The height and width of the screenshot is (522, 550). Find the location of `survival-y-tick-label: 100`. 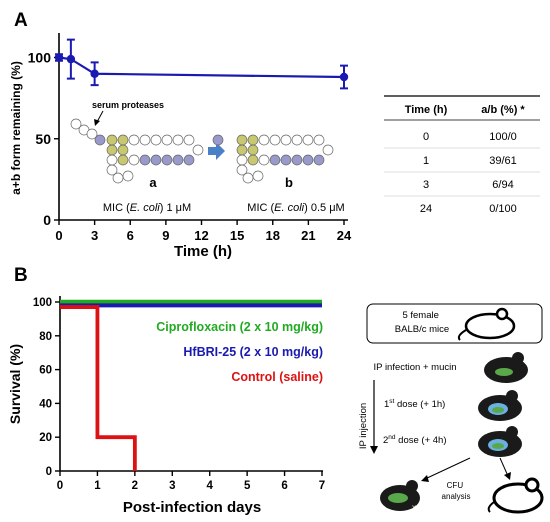

survival-y-tick-label: 100 is located at coordinates (42, 303).